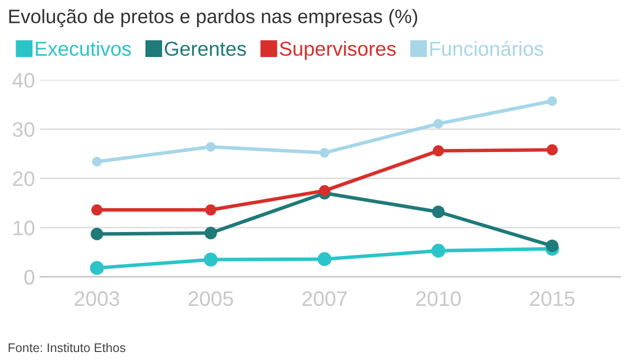  What do you see at coordinates (338, 50) in the screenshot?
I see `legend-label: Supervisores` at bounding box center [338, 50].